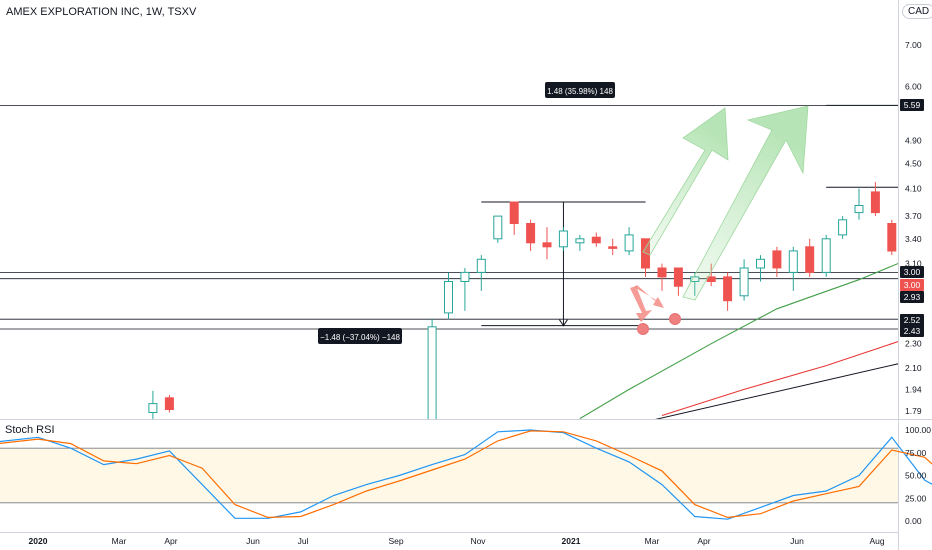 This screenshot has width=932, height=550. I want to click on measure-label-box, so click(360, 336).